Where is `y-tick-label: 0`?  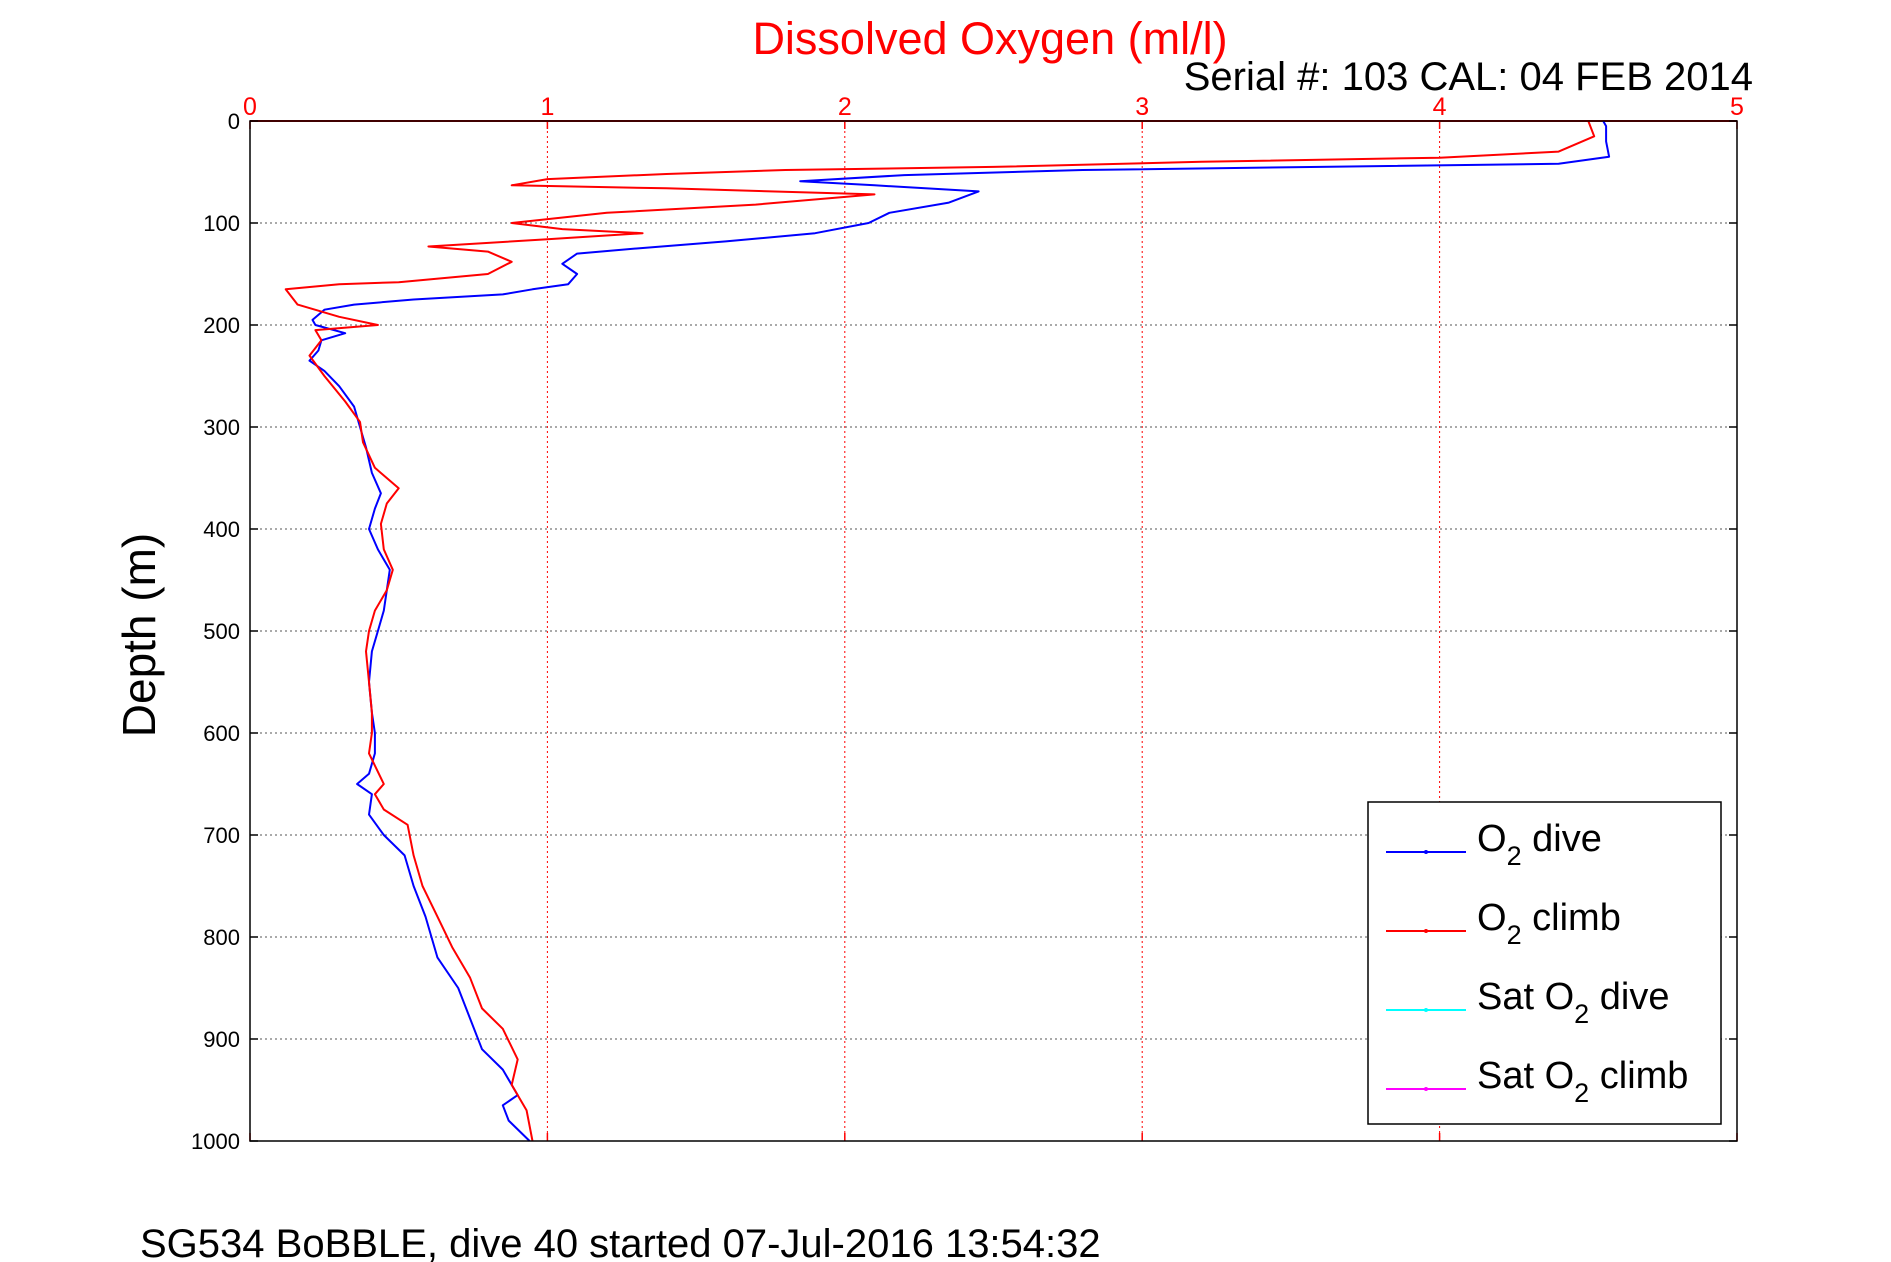 y-tick-label: 0 is located at coordinates (234, 121).